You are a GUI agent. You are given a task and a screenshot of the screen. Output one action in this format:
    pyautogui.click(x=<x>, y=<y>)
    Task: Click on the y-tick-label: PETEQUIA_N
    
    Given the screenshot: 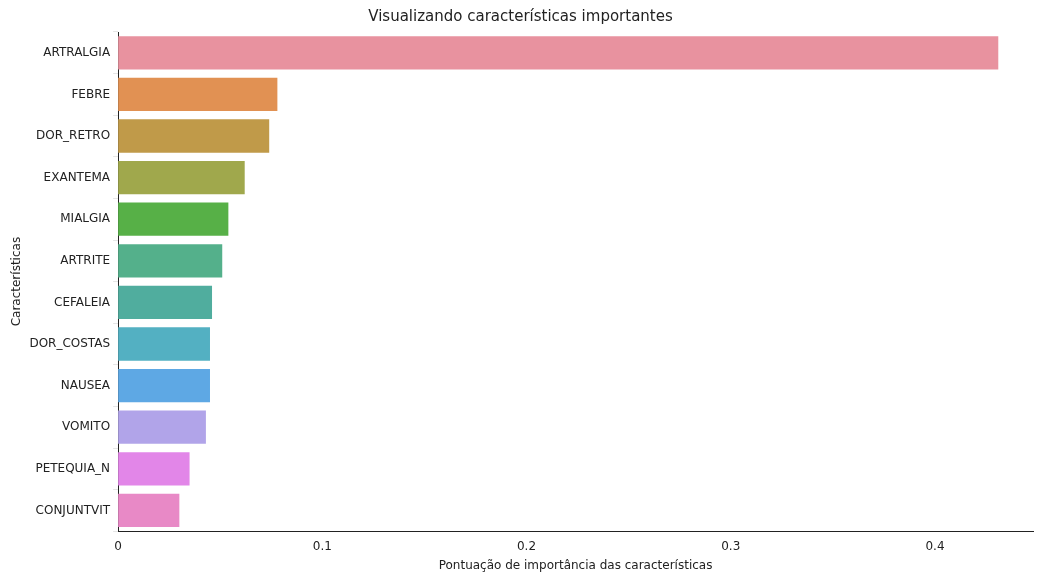 What is the action you would take?
    pyautogui.click(x=73, y=467)
    